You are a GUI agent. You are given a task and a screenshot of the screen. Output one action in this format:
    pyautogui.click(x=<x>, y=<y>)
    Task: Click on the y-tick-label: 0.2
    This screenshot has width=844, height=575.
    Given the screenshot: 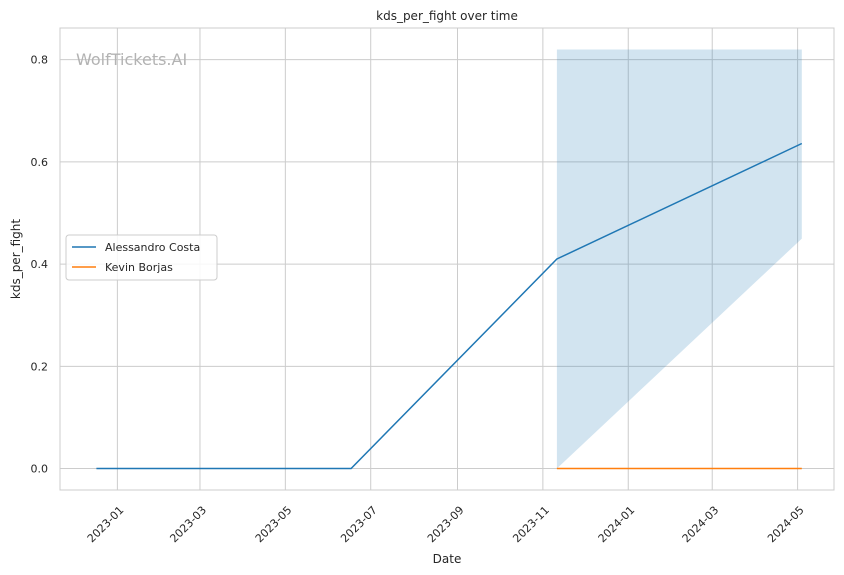 What is the action you would take?
    pyautogui.click(x=40, y=366)
    